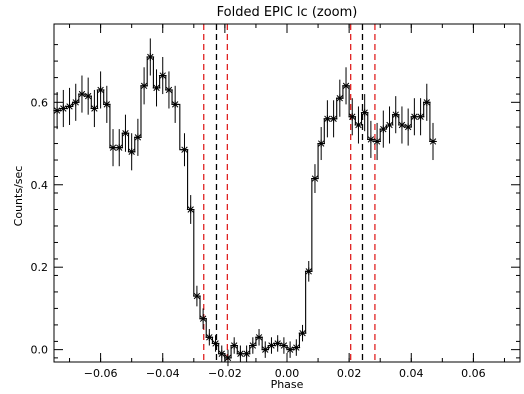 The height and width of the screenshot is (394, 524). What do you see at coordinates (40, 185) in the screenshot?
I see `y-tick-label: 0.4` at bounding box center [40, 185].